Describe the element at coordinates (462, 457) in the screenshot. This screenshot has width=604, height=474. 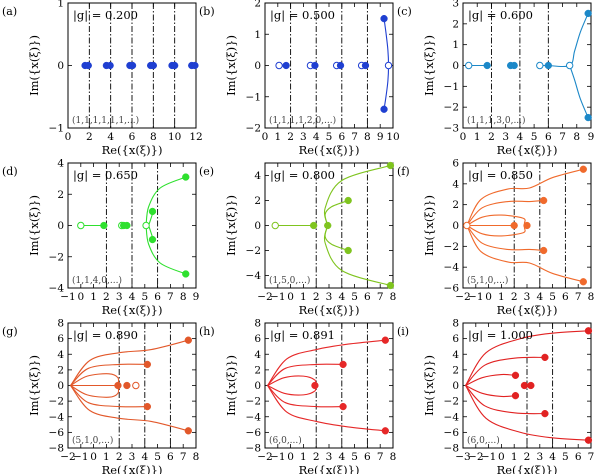
I see `x-tick-label: −3` at that location.